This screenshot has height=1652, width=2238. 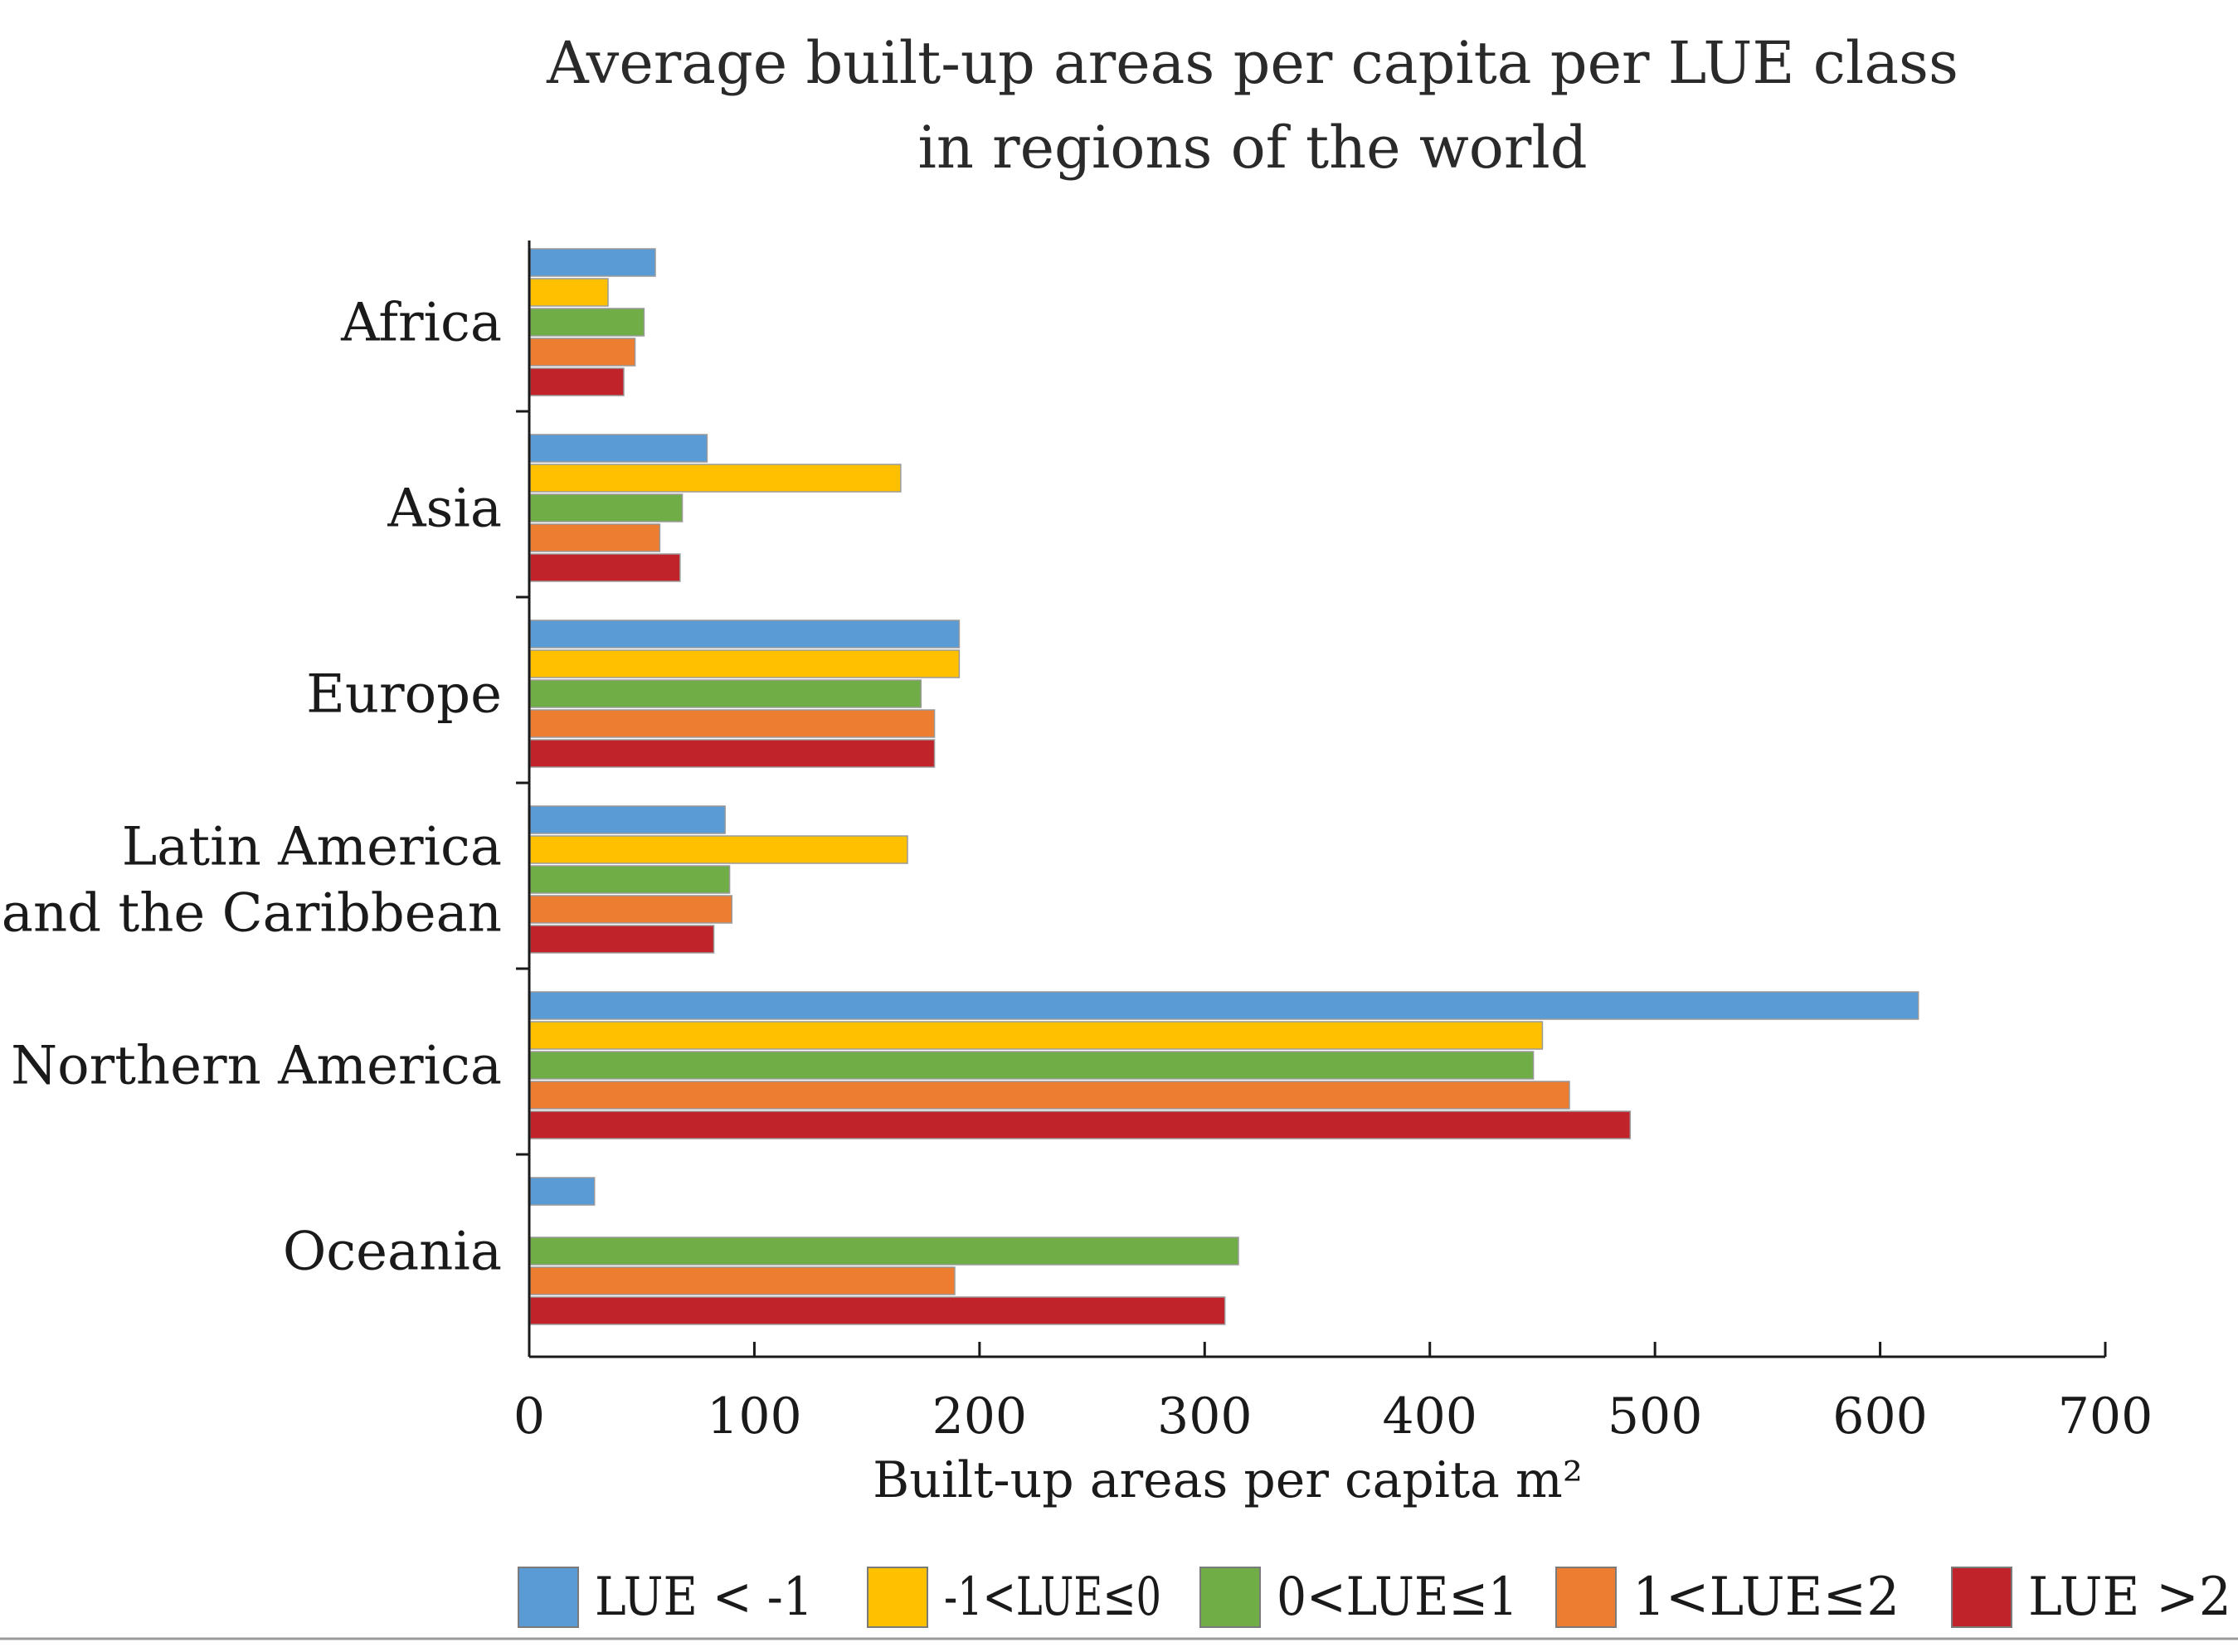 I want to click on category-label: Latin America, so click(x=312, y=847).